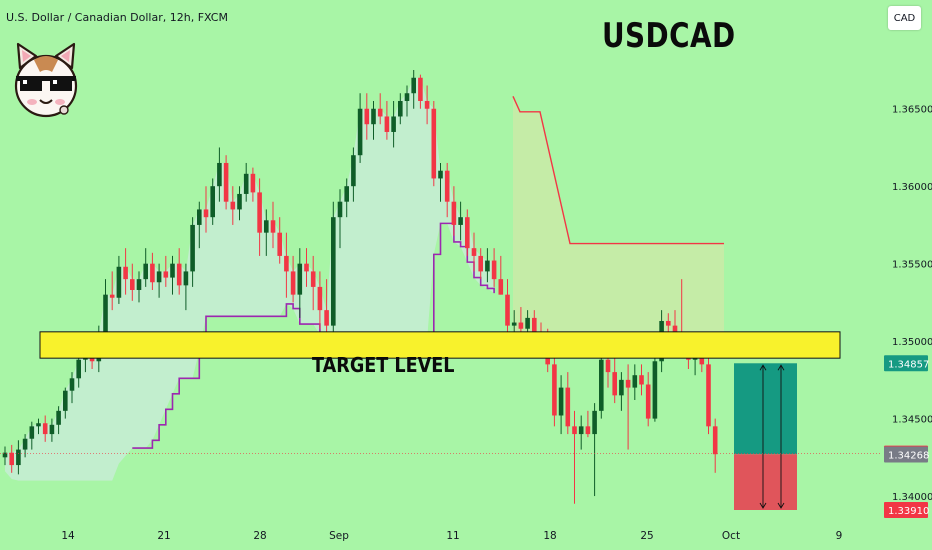 The height and width of the screenshot is (550, 932). I want to click on x-tick-label: 18, so click(549, 536).